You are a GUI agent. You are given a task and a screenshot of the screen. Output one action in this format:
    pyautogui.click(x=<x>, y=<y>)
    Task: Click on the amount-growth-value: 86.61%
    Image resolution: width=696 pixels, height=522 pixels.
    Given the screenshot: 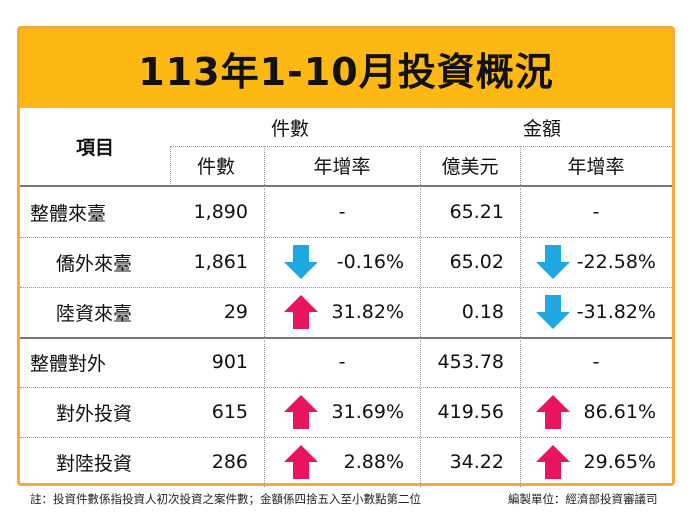 What is the action you would take?
    pyautogui.click(x=619, y=412)
    